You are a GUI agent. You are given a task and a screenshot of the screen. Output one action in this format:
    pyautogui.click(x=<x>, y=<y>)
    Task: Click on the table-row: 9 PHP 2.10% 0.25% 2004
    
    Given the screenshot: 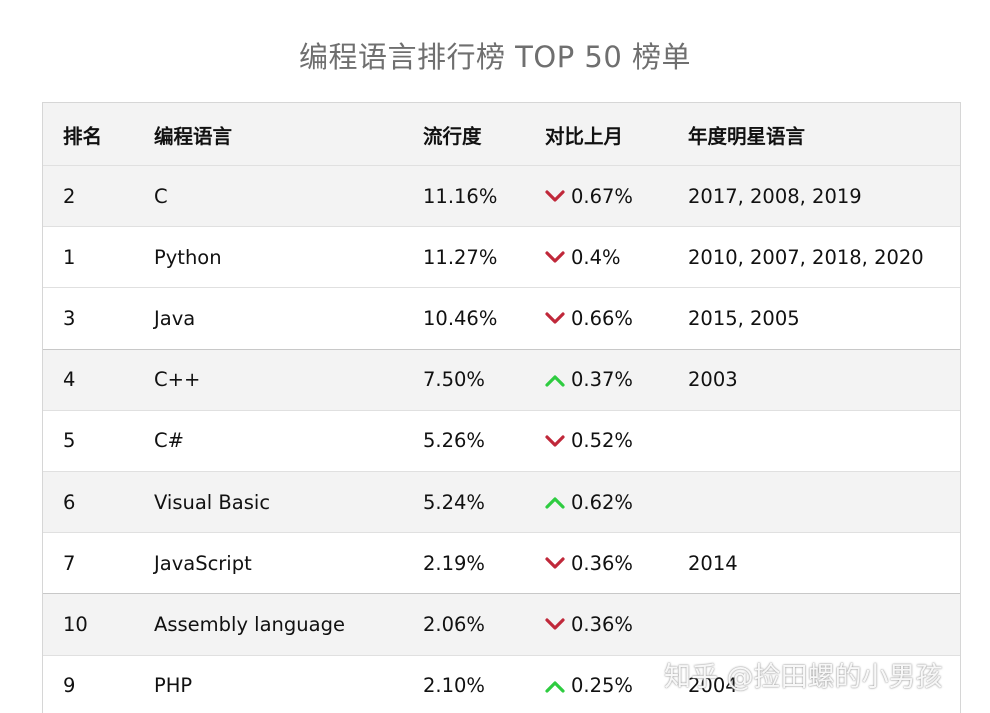 What is the action you would take?
    pyautogui.click(x=501, y=683)
    